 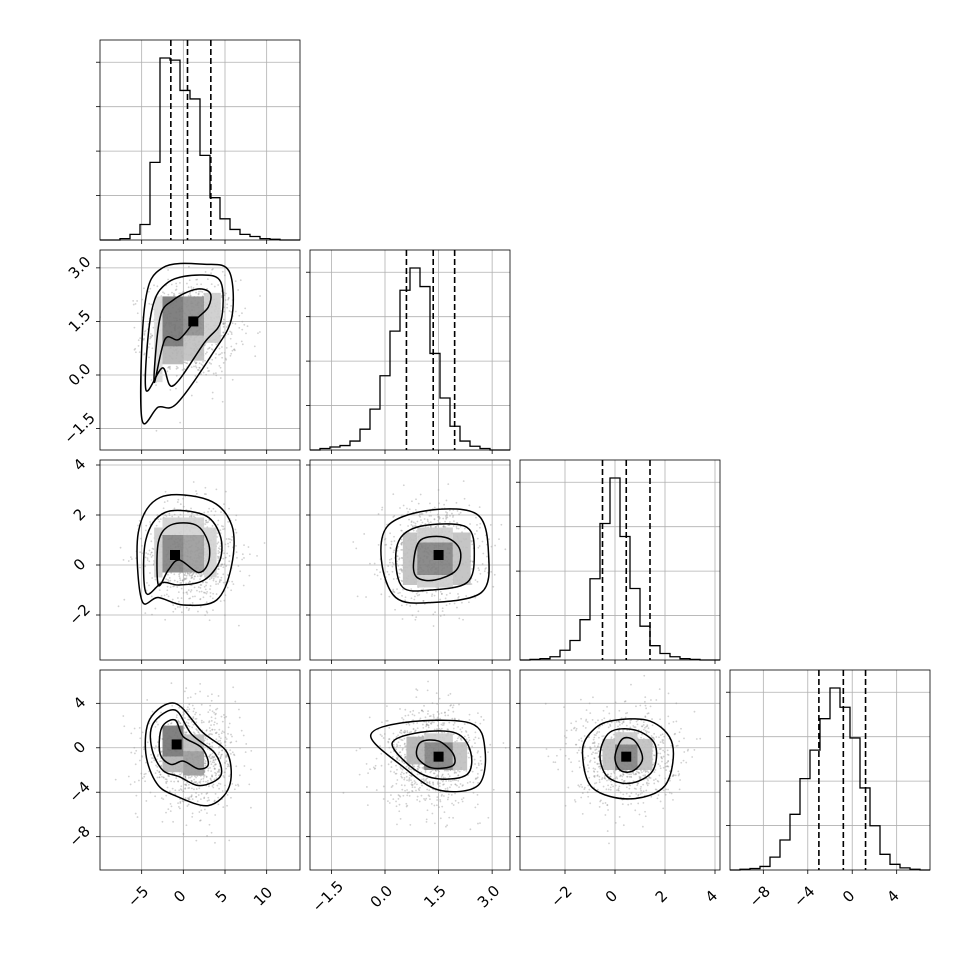 I want to click on axes-frame, so click(x=410, y=770).